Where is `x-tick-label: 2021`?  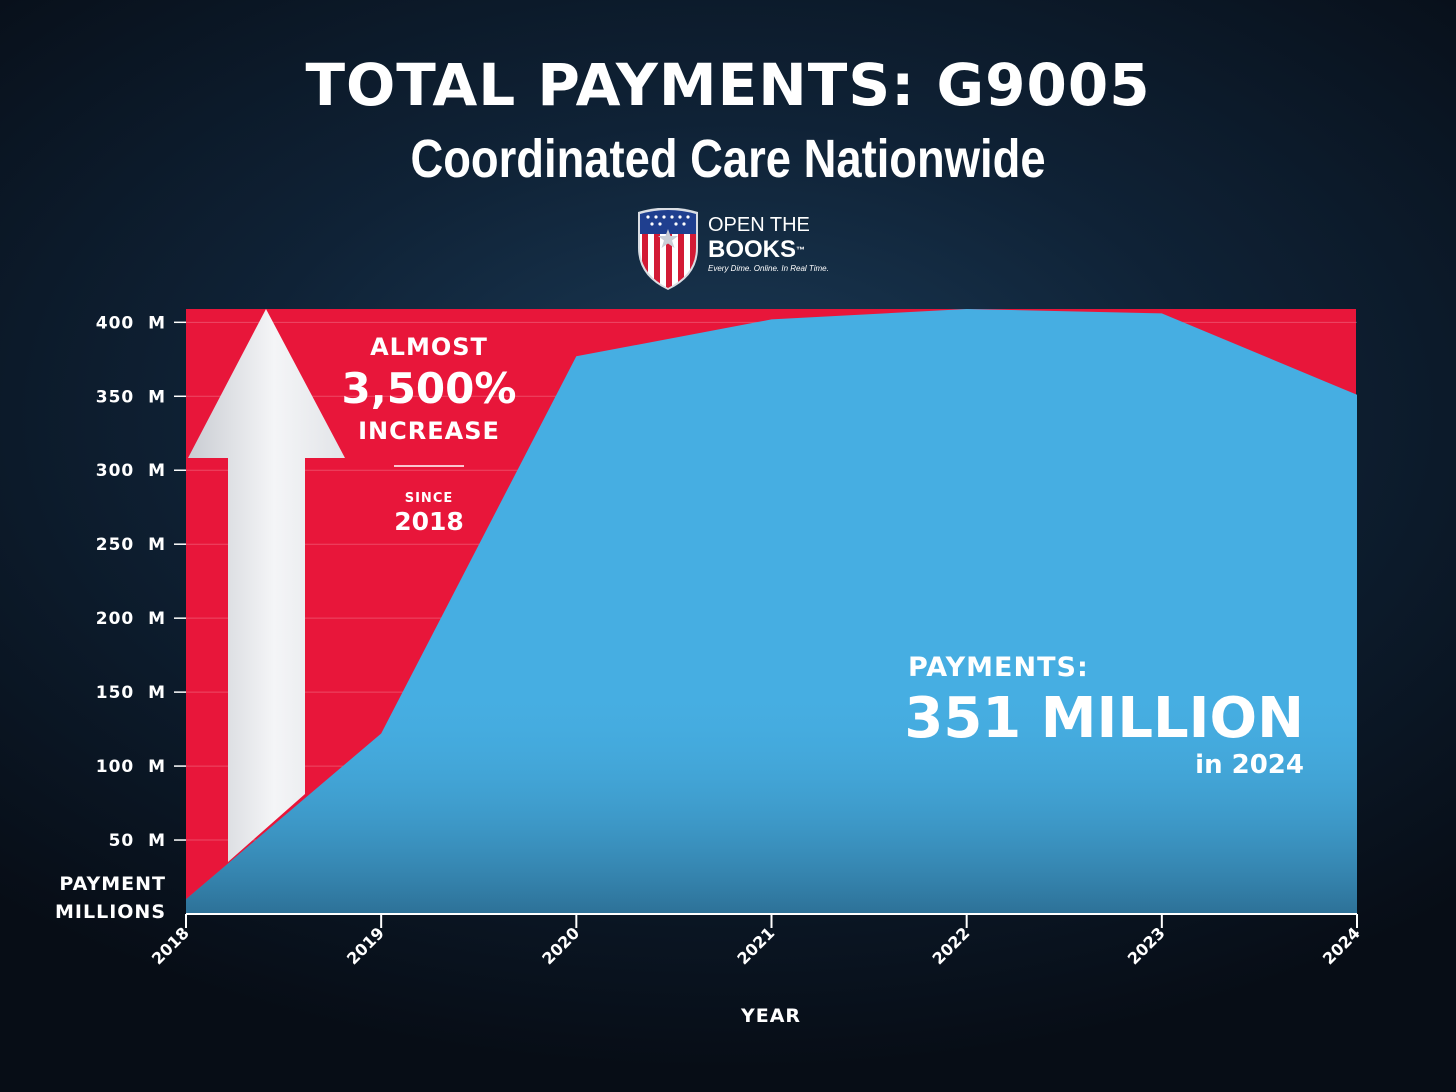 x-tick-label: 2021 is located at coordinates (755, 945).